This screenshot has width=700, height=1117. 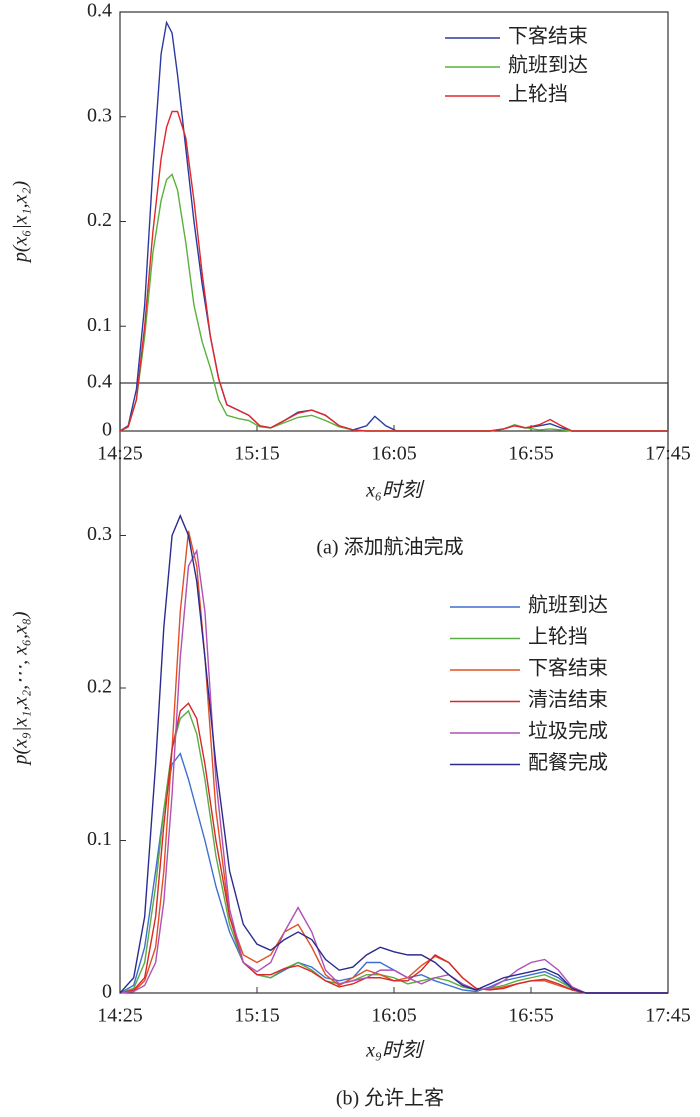 I want to click on caption: (b) 允许上客, so click(x=390, y=1098).